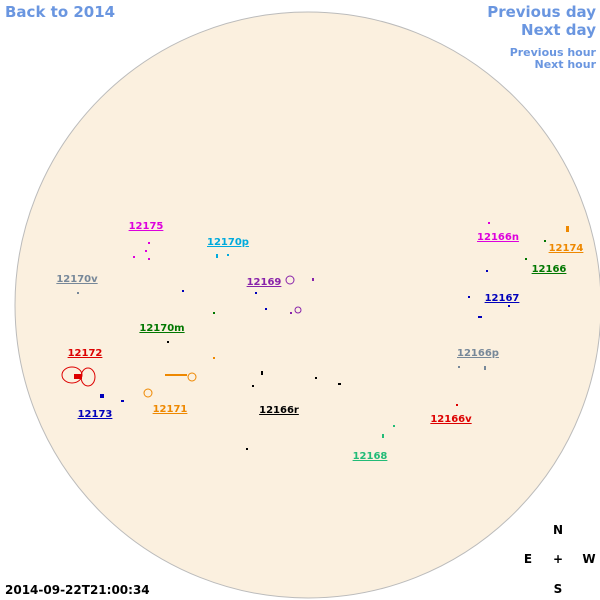  I want to click on compass-east: E, so click(528, 559).